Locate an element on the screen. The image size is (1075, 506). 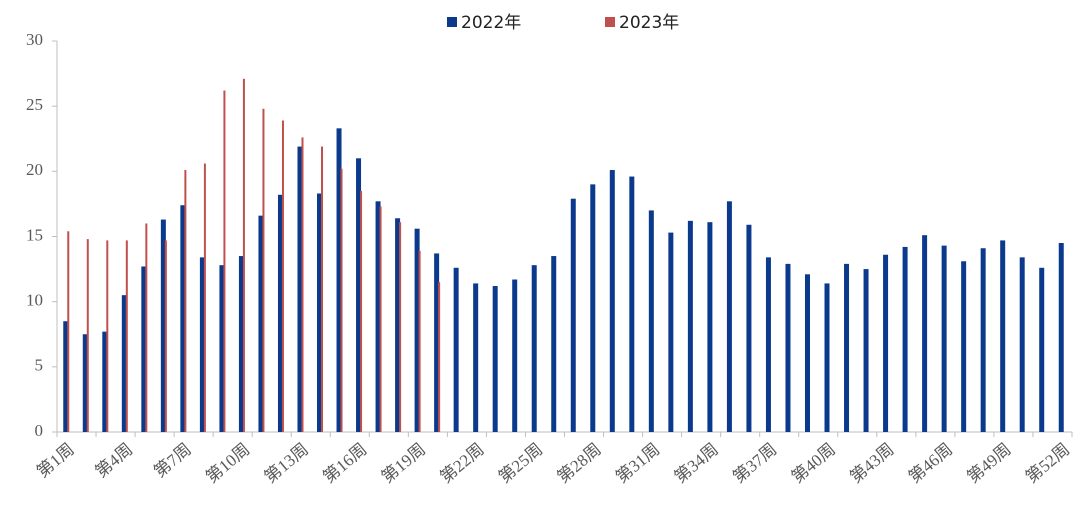
y-tick-label: 10 is located at coordinates (34, 300).